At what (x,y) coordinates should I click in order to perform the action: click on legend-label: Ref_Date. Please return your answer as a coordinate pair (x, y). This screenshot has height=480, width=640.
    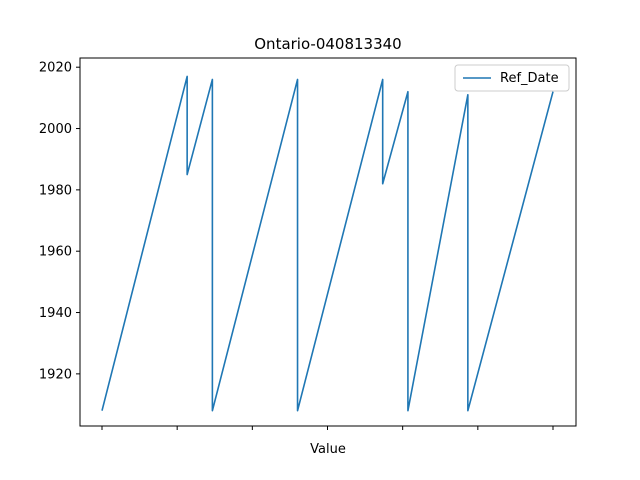
    Looking at the image, I should click on (529, 78).